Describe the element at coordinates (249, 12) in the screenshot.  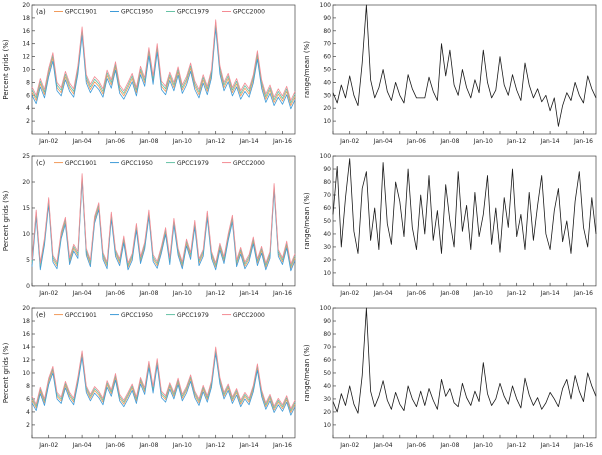
I see `legend-label-GPCC2000: GPCC2000` at that location.